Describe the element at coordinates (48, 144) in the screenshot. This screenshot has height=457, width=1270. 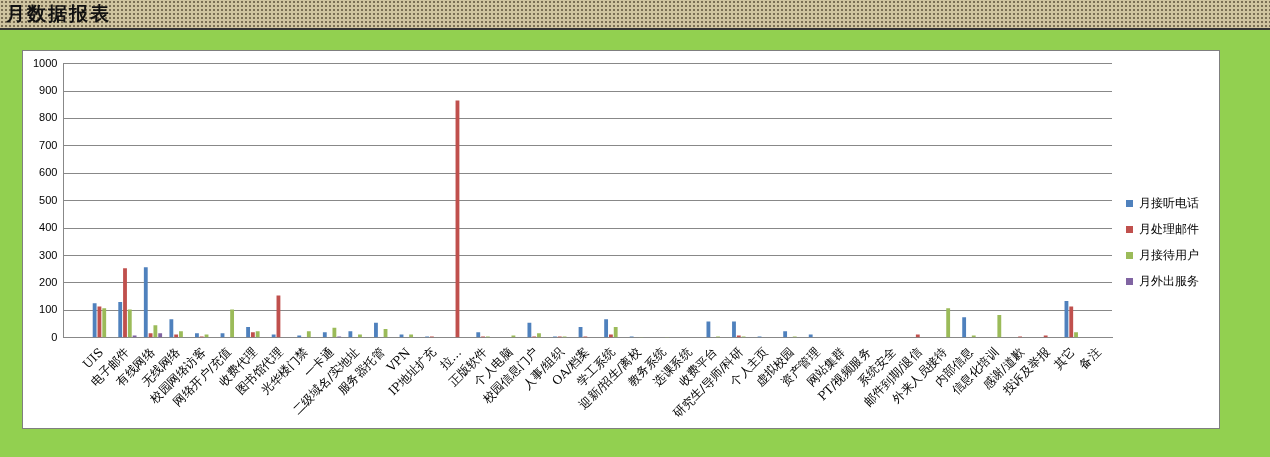
I see `y-tick-label: 700` at that location.